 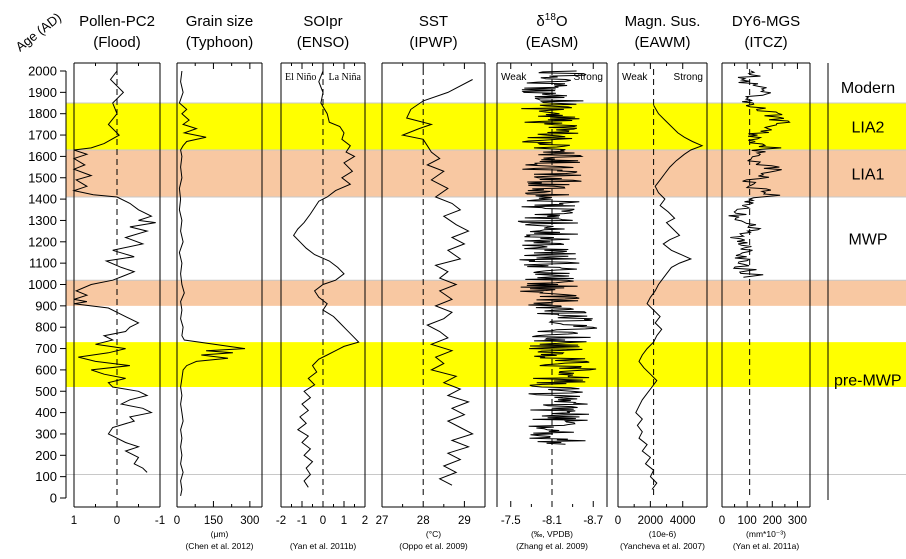 What do you see at coordinates (46, 305) in the screenshot?
I see `y-tick-label: 900` at bounding box center [46, 305].